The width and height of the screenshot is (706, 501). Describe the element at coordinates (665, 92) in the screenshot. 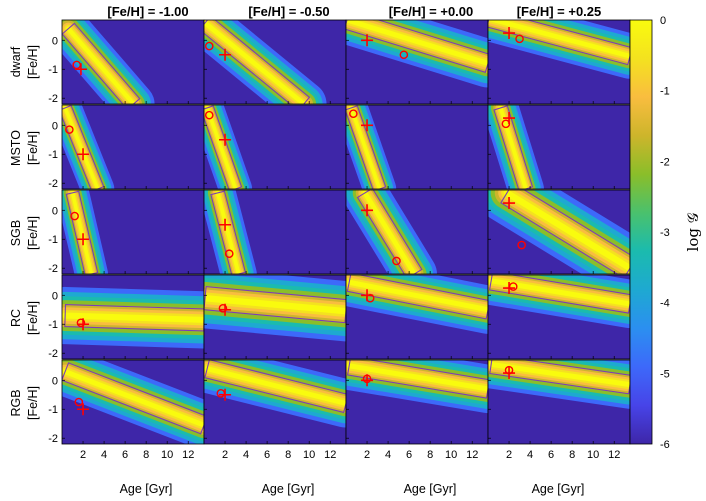

I see `colorbar-tick-label: -1` at that location.